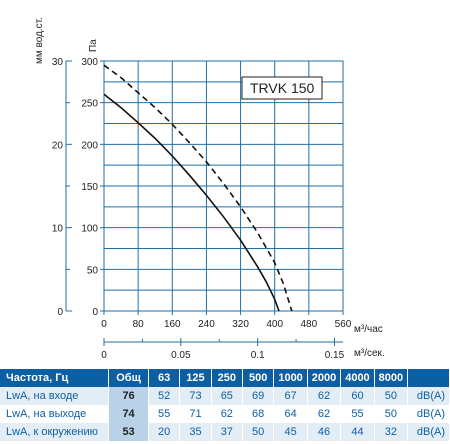 This screenshot has width=450, height=444. Describe the element at coordinates (309, 324) in the screenshot. I see `x-tick-label: 480` at that location.